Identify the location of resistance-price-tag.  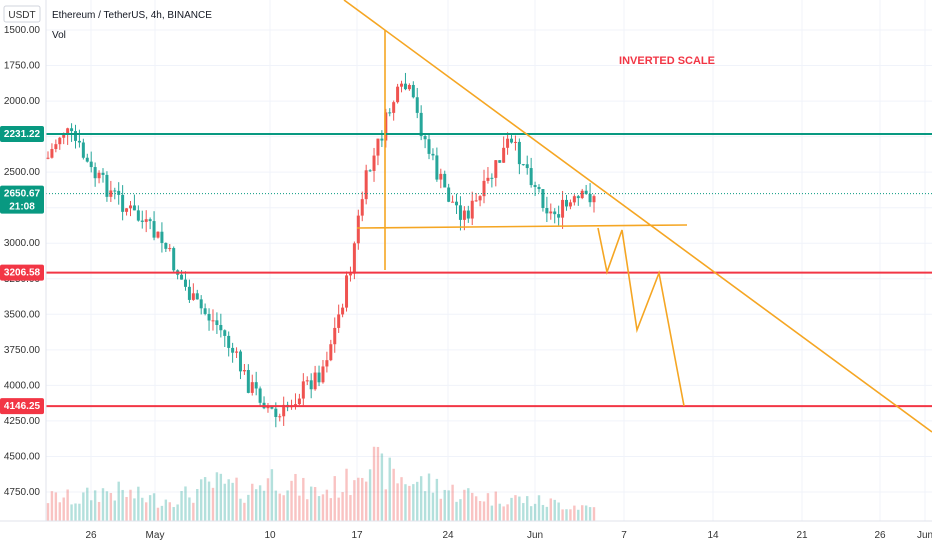
(22, 133).